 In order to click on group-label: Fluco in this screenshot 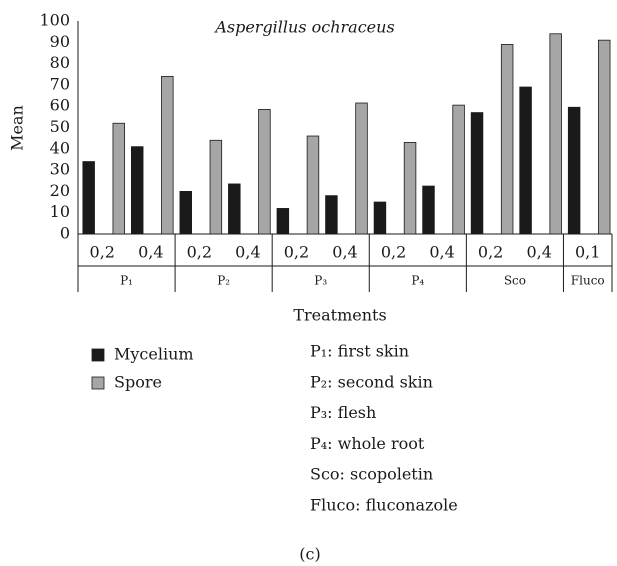, I will do `click(588, 281)`.